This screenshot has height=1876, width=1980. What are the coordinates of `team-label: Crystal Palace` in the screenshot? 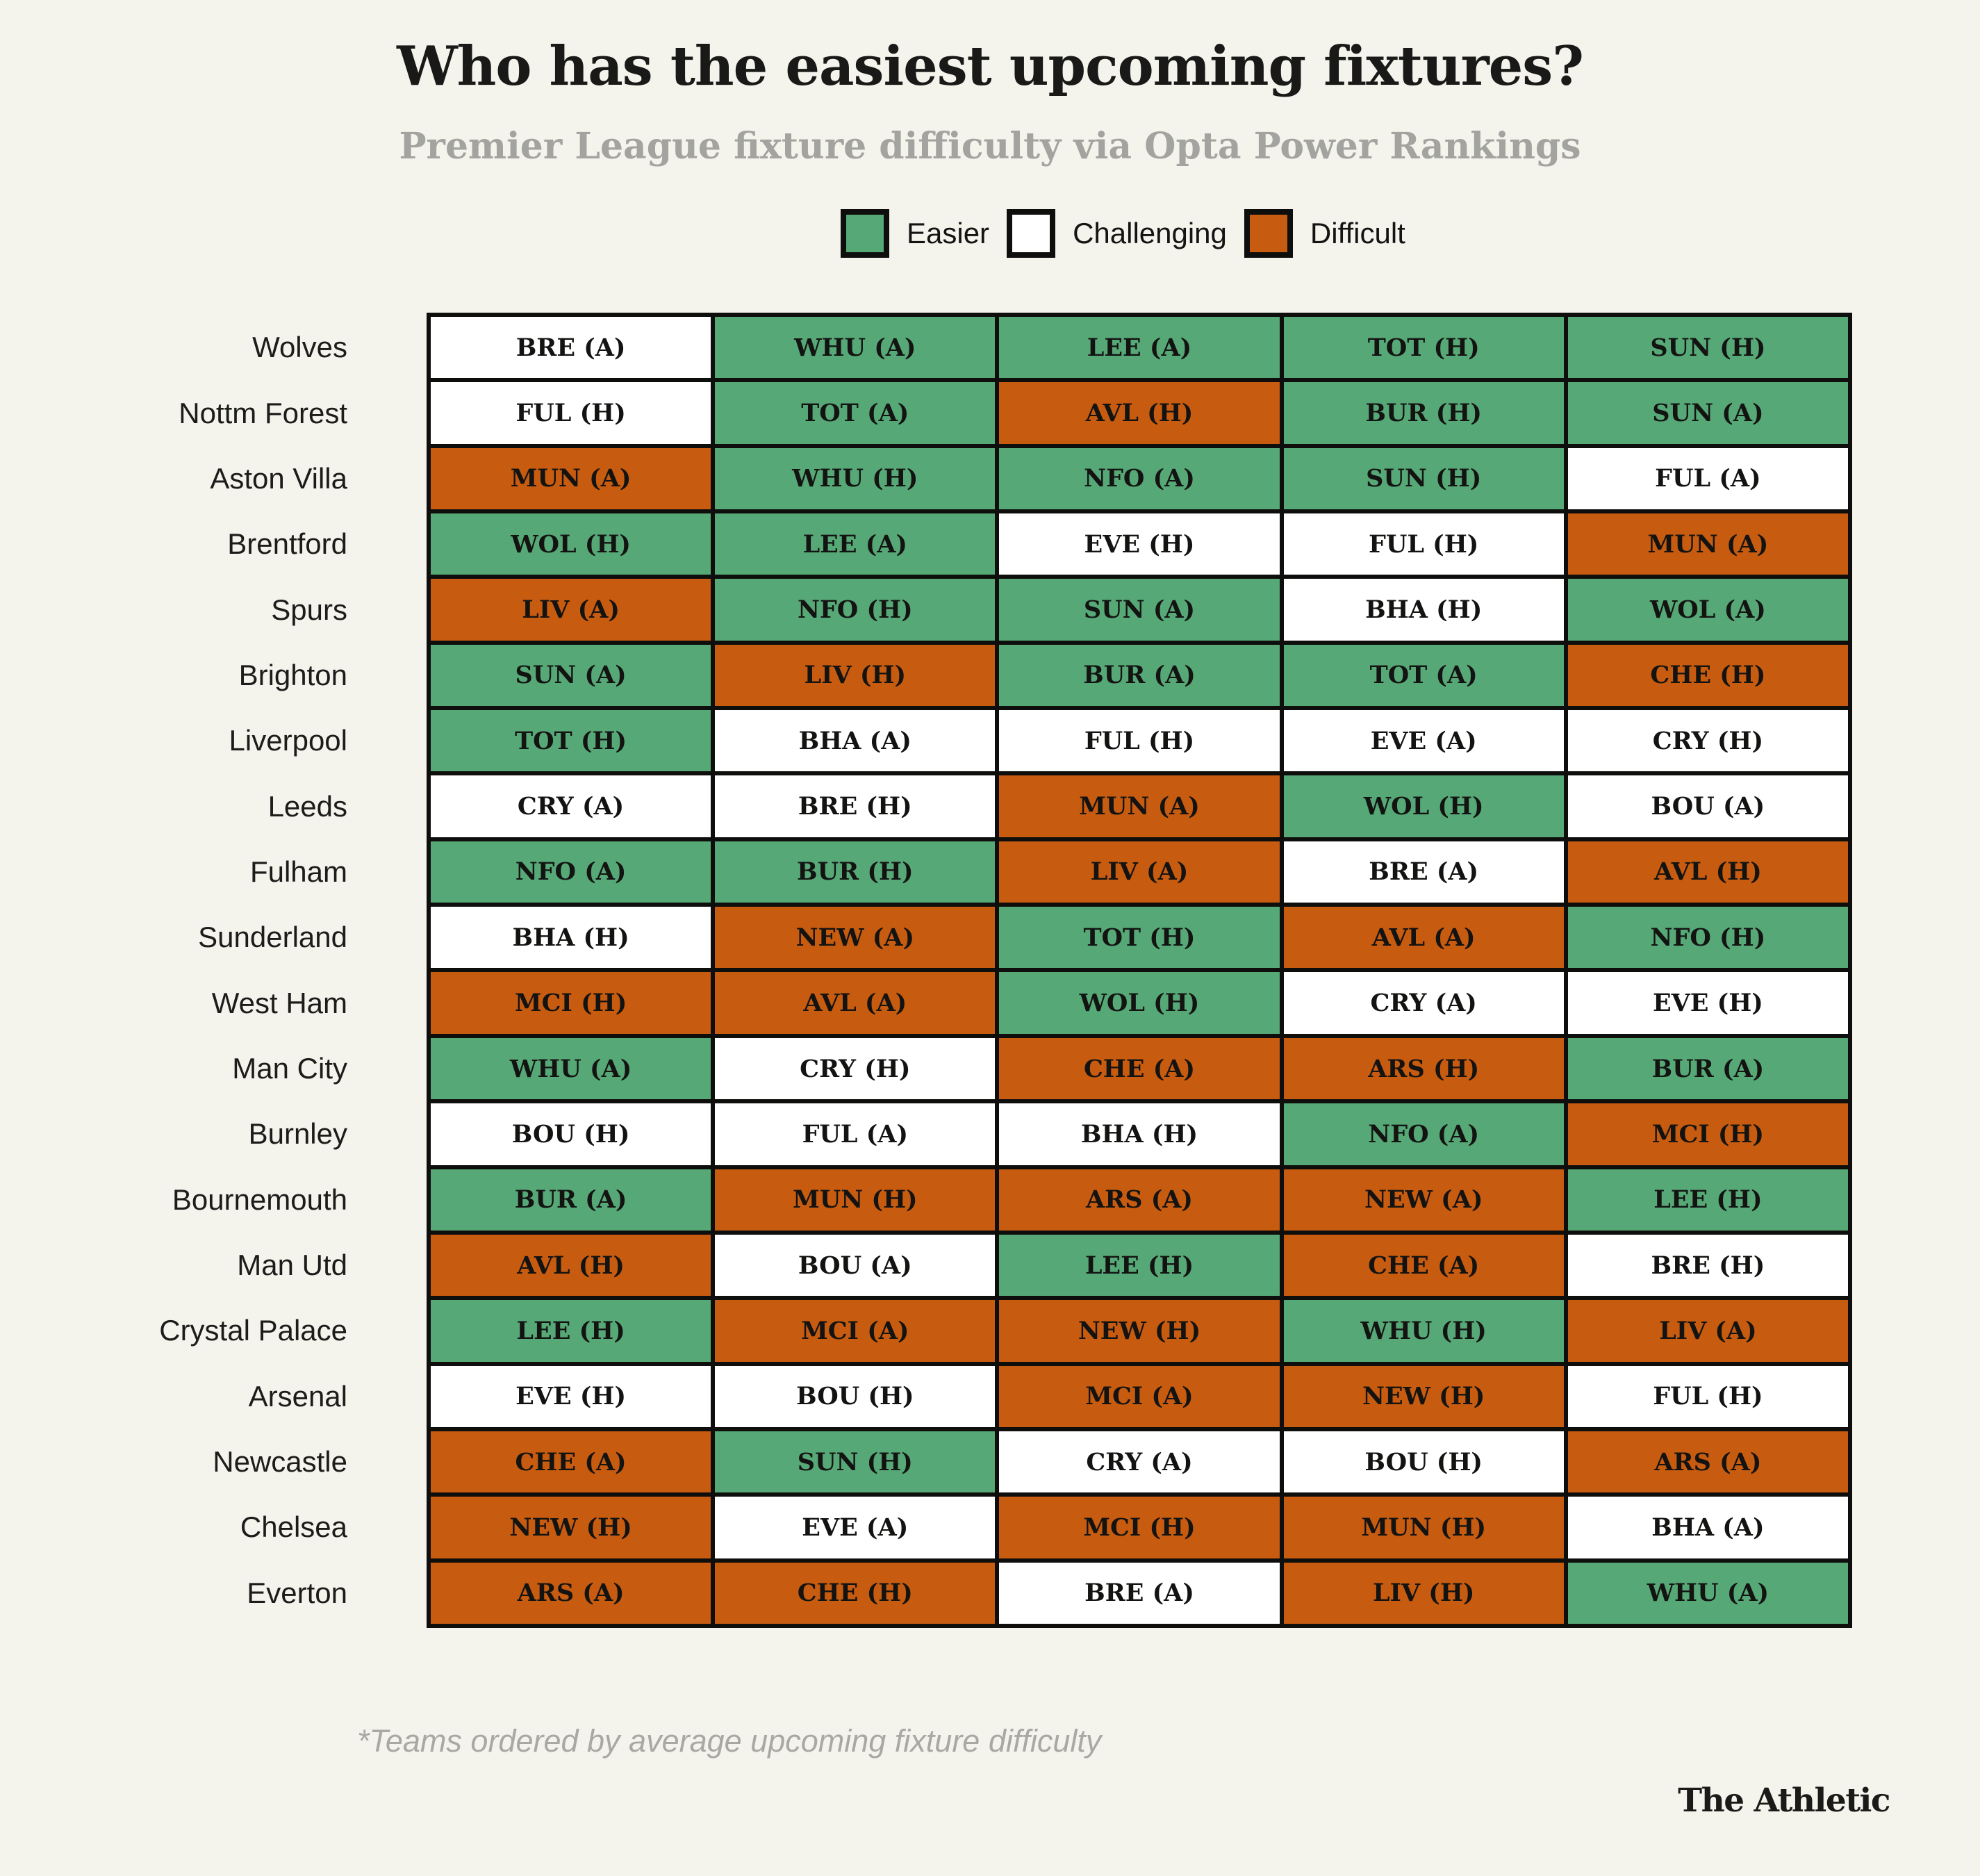 It's located at (253, 1330).